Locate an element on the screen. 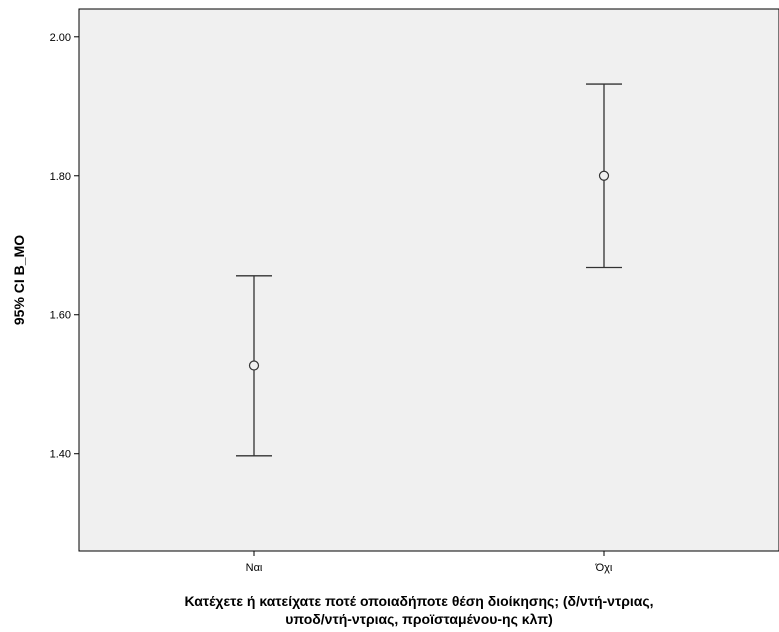  x-axis-ticks: Ναι Όχι is located at coordinates (429, 562).